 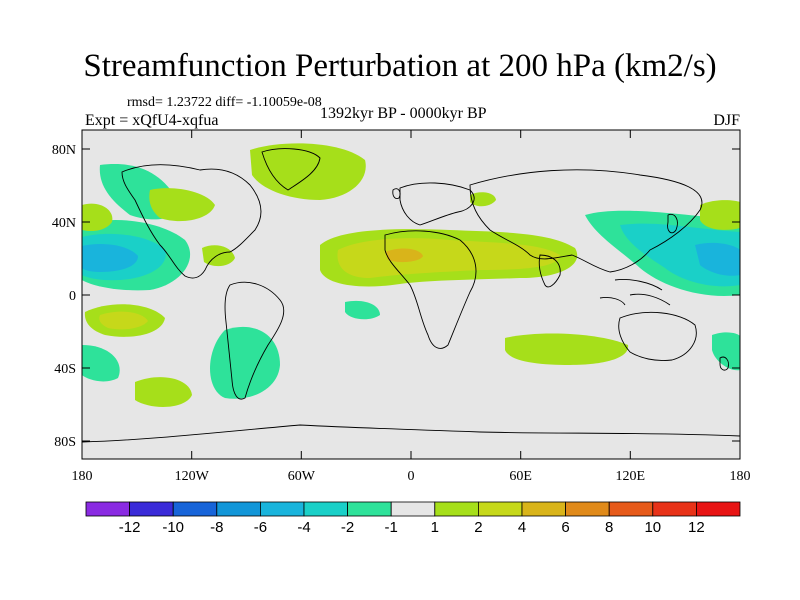 What do you see at coordinates (347, 527) in the screenshot?
I see `colorbar-label: -2` at bounding box center [347, 527].